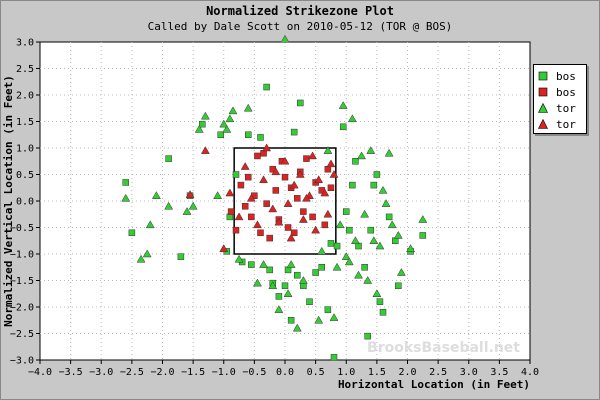 Image resolution: width=600 pixels, height=400 pixels. Describe the element at coordinates (22, 255) in the screenshot. I see `y-tick-label: −1.0` at that location.